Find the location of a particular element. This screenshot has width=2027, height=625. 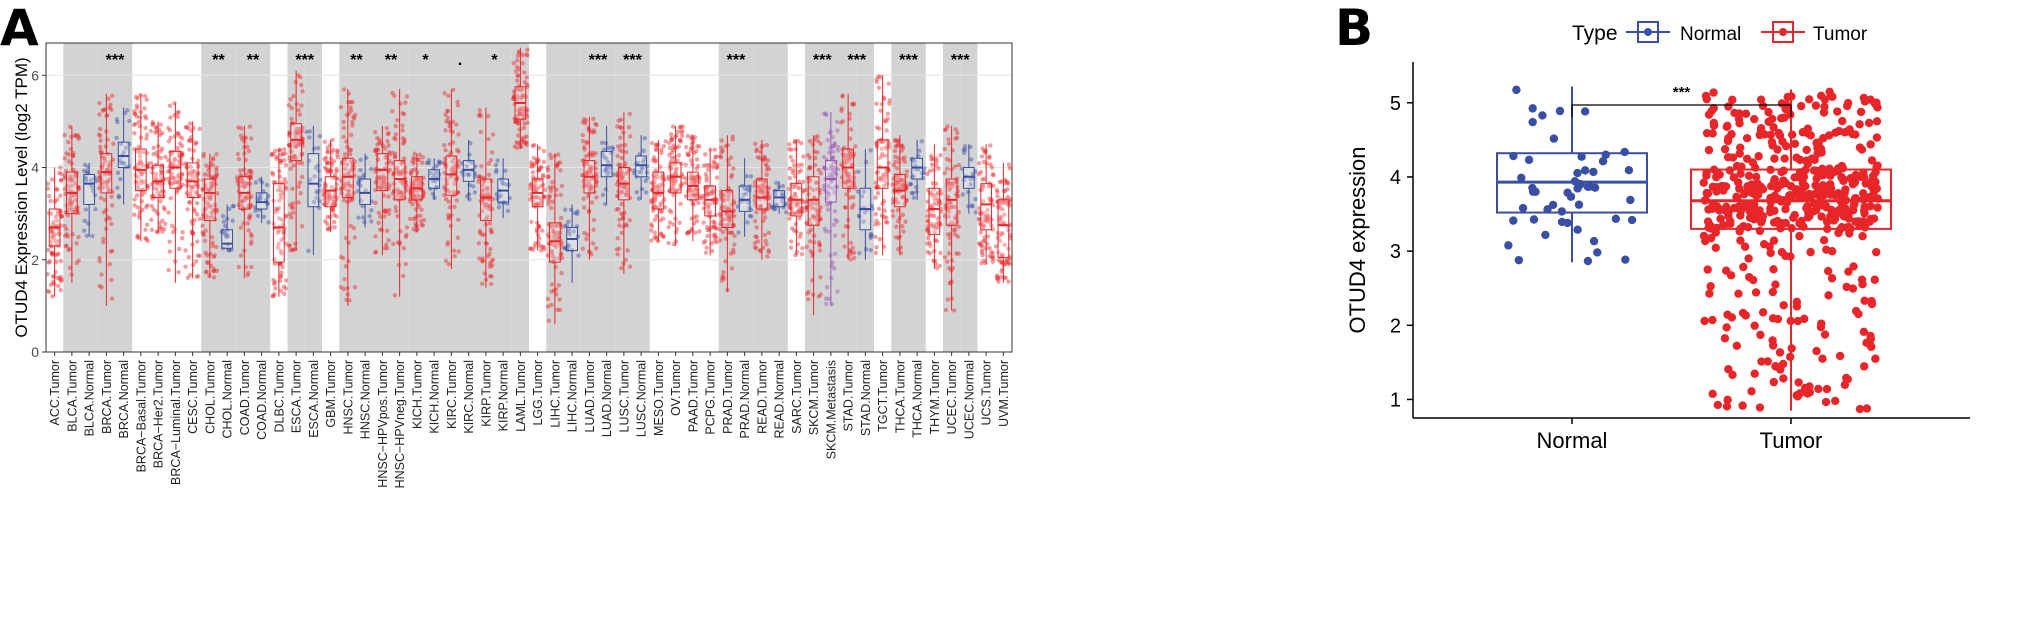

shade-prad-normal is located at coordinates (745, 197).